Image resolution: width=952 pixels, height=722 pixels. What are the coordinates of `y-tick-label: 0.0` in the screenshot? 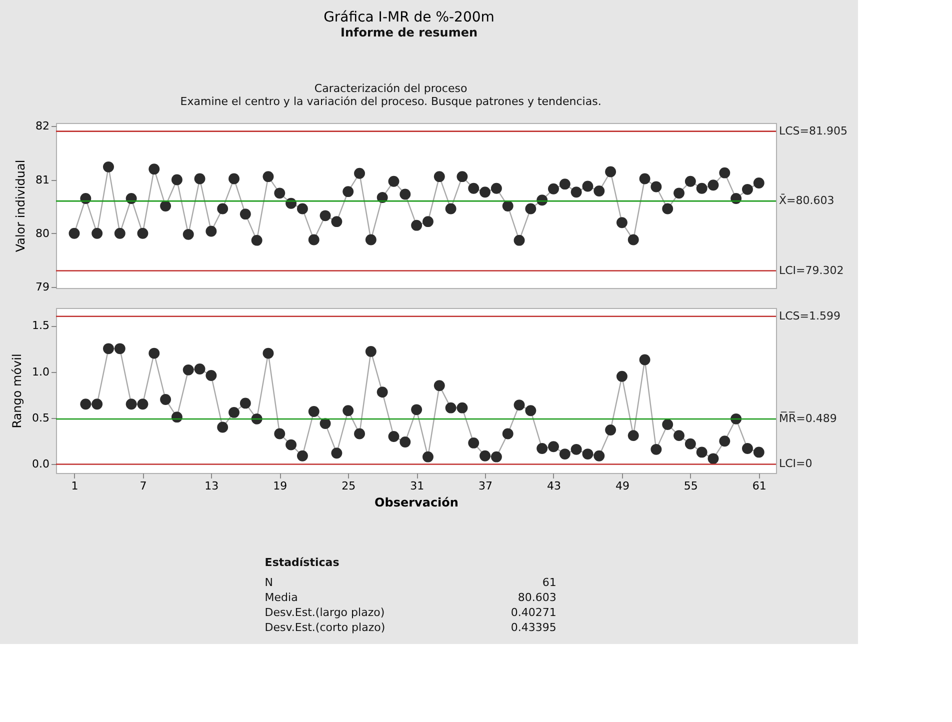 It's located at (41, 464).